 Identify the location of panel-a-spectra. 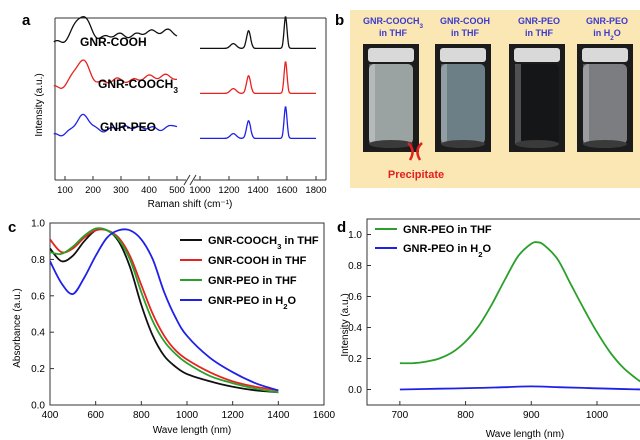
(184, 78).